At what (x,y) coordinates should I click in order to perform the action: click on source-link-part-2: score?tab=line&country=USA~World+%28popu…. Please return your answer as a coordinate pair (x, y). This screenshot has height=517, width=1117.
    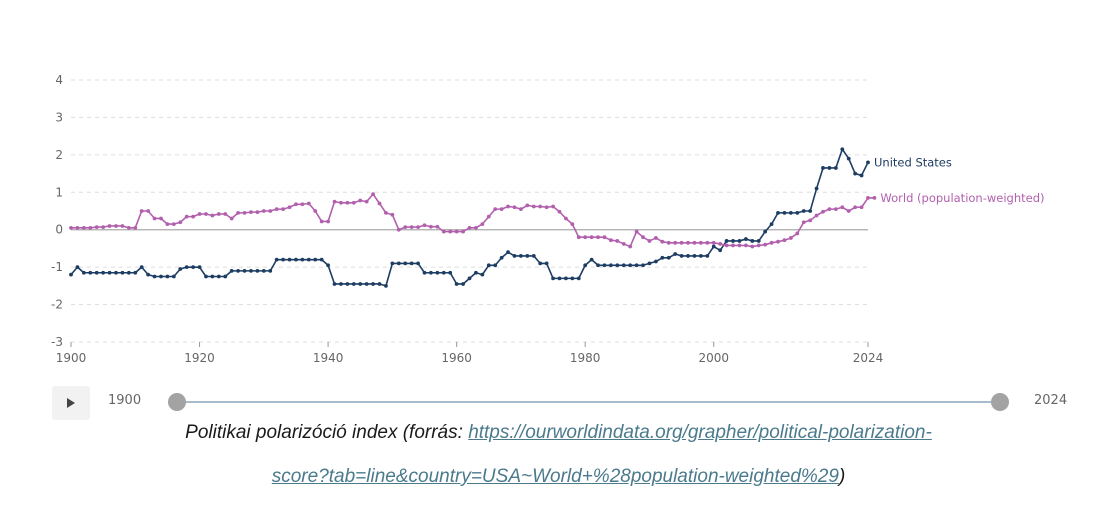
    Looking at the image, I should click on (555, 476).